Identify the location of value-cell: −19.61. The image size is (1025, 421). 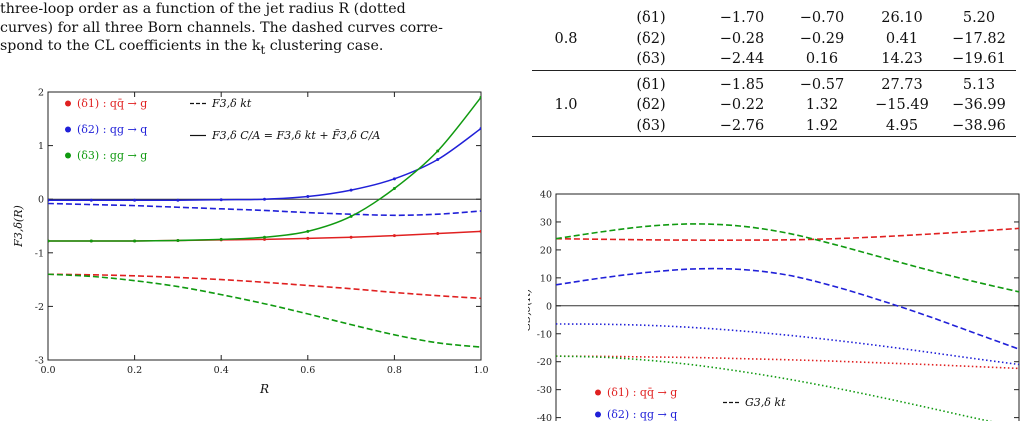
(979, 60).